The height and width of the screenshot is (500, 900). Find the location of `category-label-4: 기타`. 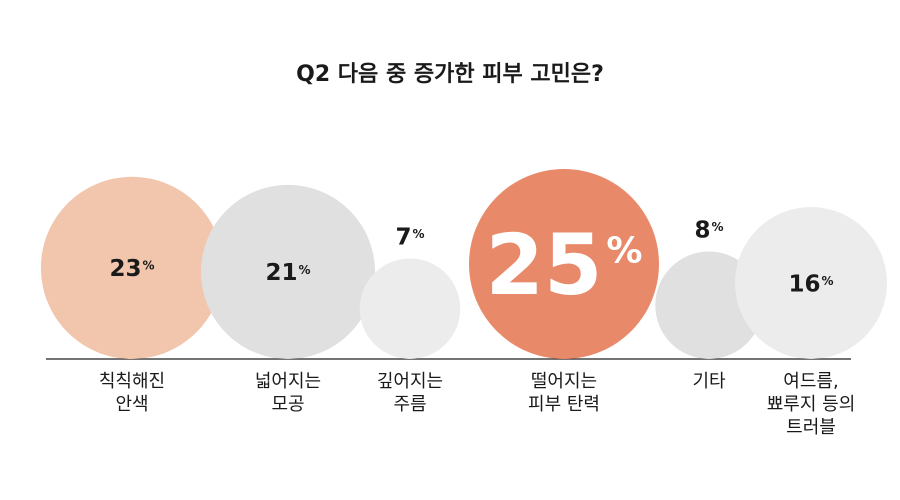

category-label-4: 기타 is located at coordinates (709, 381).